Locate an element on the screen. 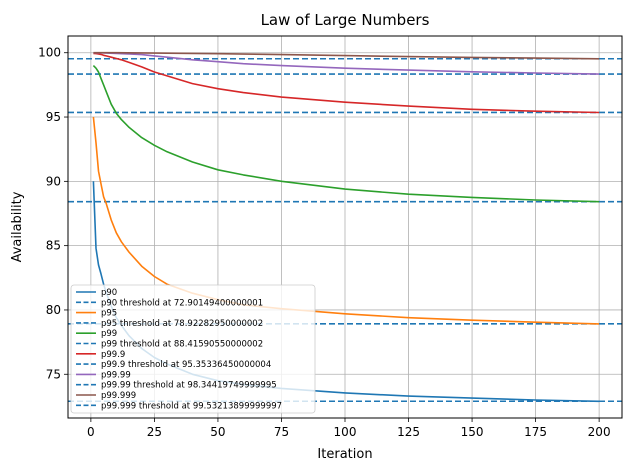  legend-label: p95 threshold at 78.92282950000002 is located at coordinates (182, 324).